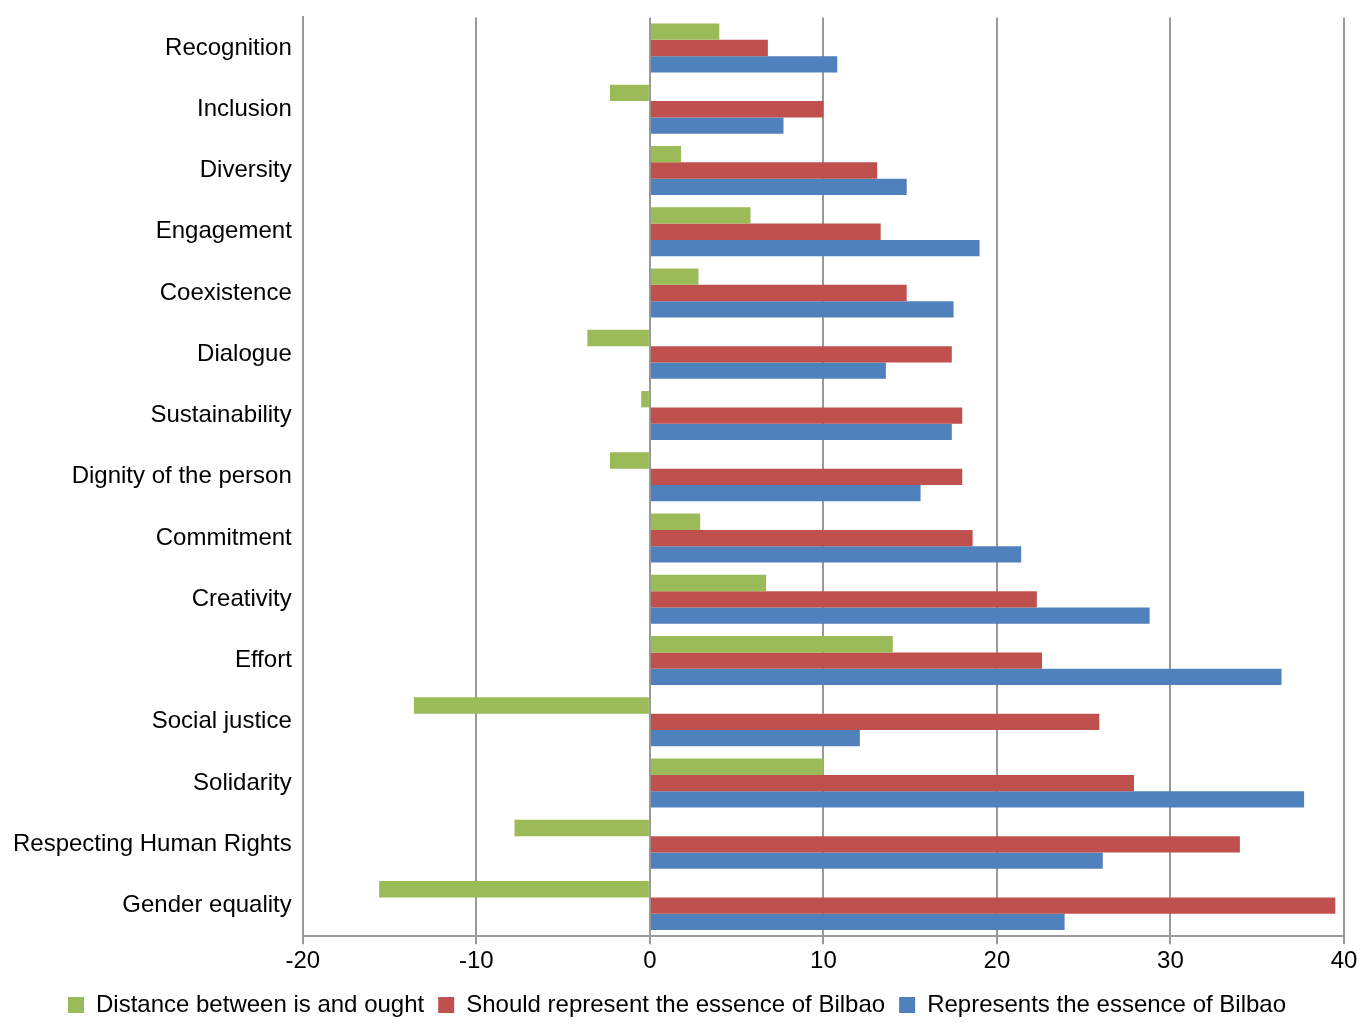 The height and width of the screenshot is (1032, 1369). What do you see at coordinates (224, 230) in the screenshot?
I see `y-tick-label: Engagement` at bounding box center [224, 230].